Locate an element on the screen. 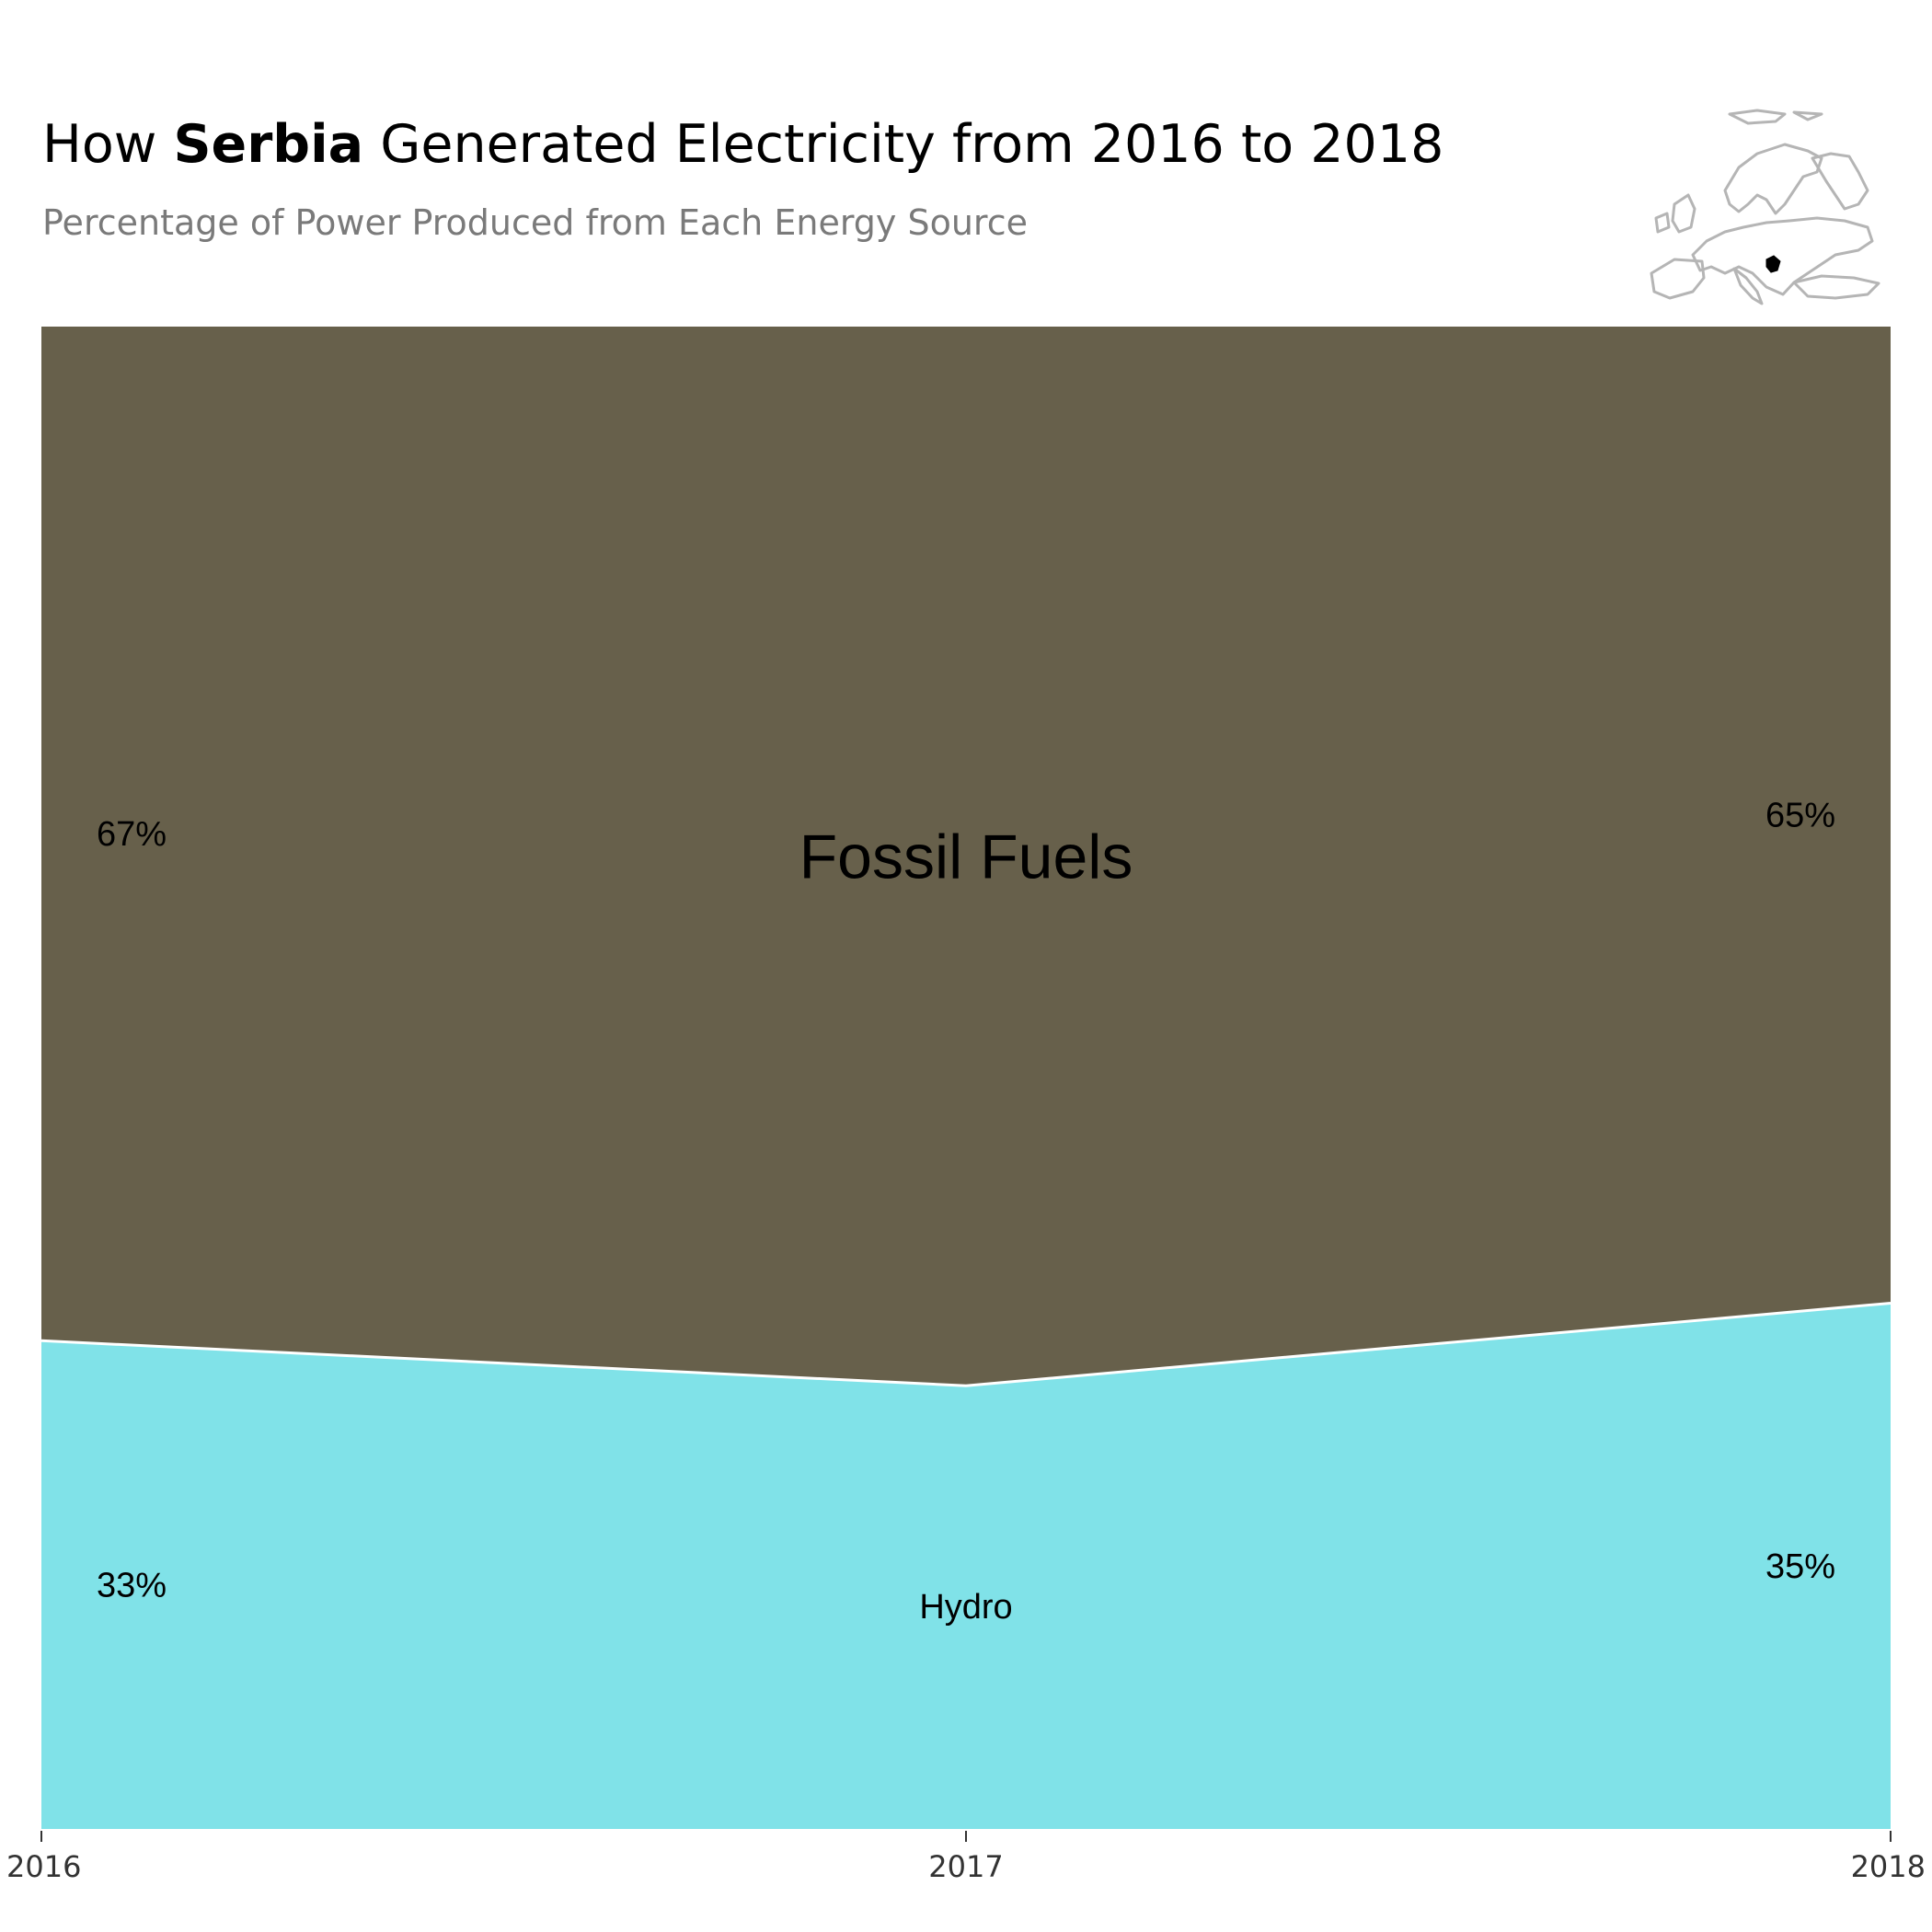 This screenshot has height=1932, width=1932. start-value-label-hydro: 33% is located at coordinates (132, 1586).